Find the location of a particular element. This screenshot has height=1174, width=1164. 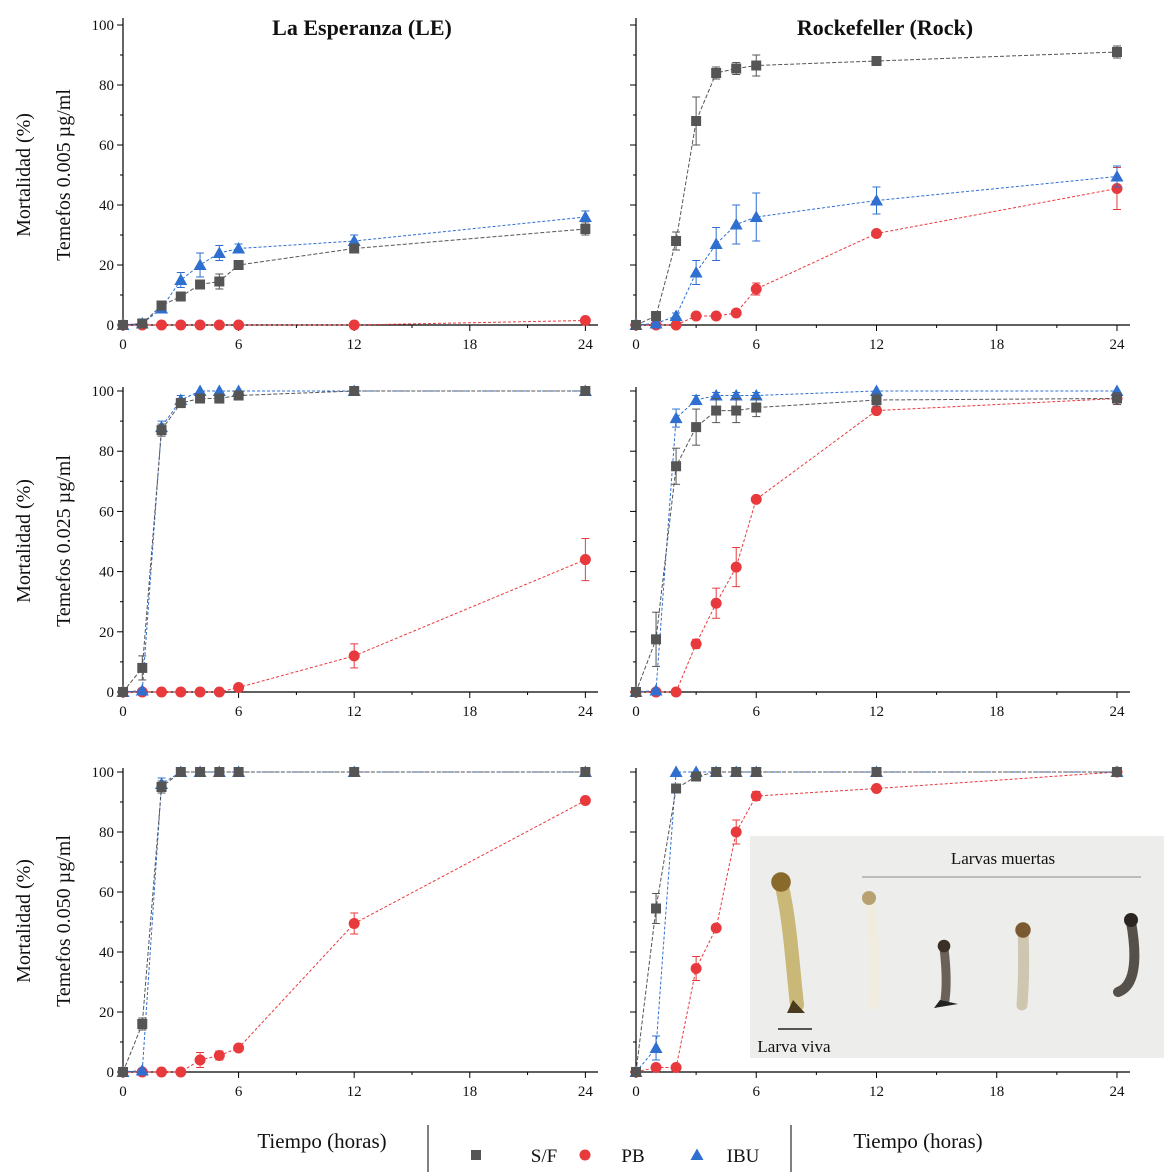

x-tick-label-r2c2-6: 6 is located at coordinates (756, 712).